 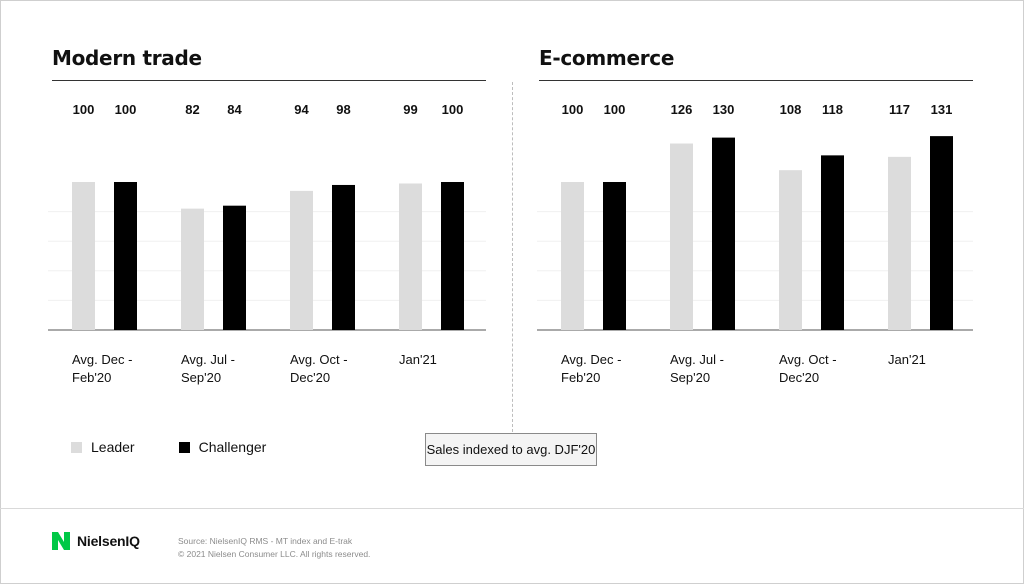 What do you see at coordinates (208, 368) in the screenshot?
I see `modern-trade-category-label-1: Avg. Jul -Sep'20` at bounding box center [208, 368].